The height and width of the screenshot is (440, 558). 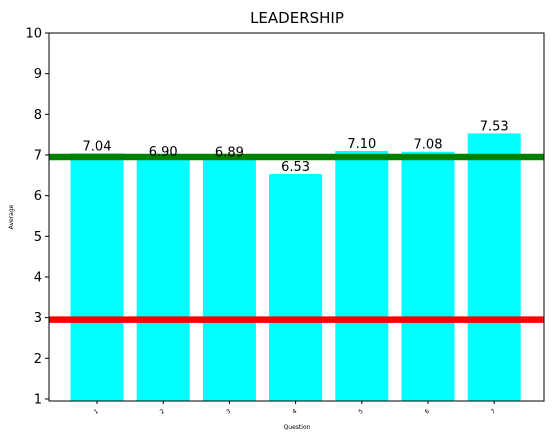 What do you see at coordinates (38, 196) in the screenshot?
I see `y-tick-label: 6` at bounding box center [38, 196].